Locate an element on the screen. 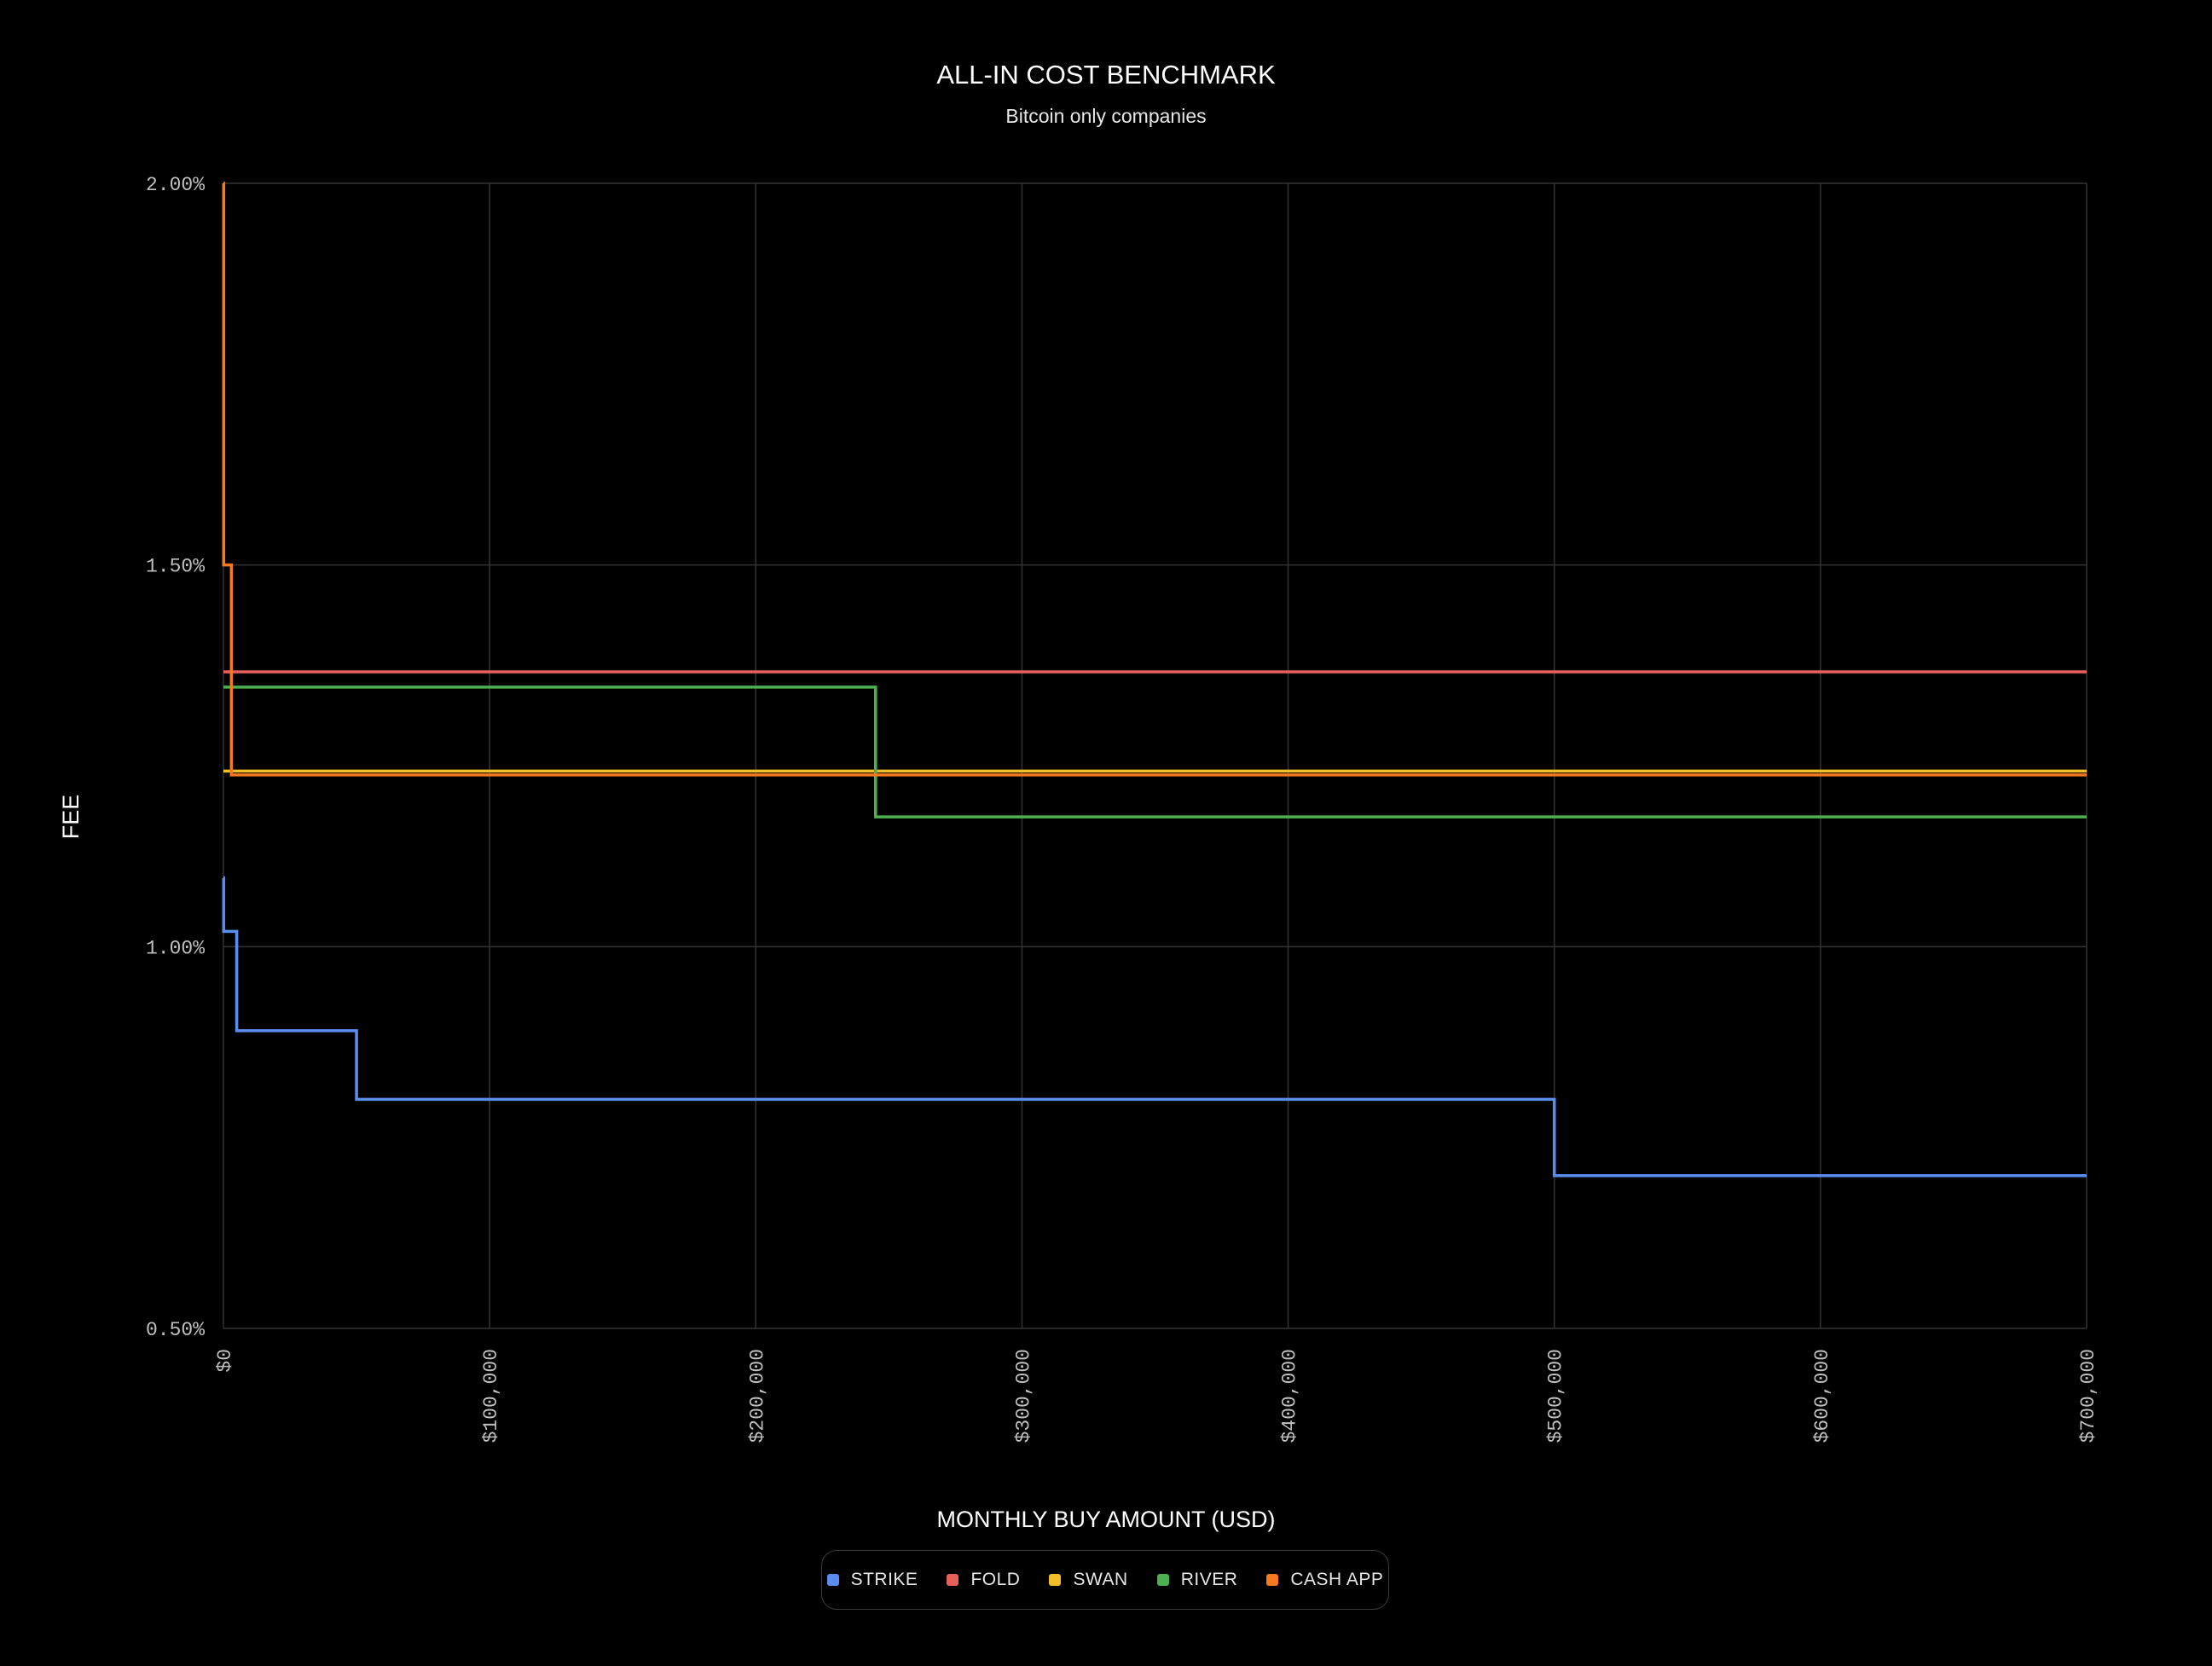  x-tick-label: $500,000 is located at coordinates (1556, 1396).